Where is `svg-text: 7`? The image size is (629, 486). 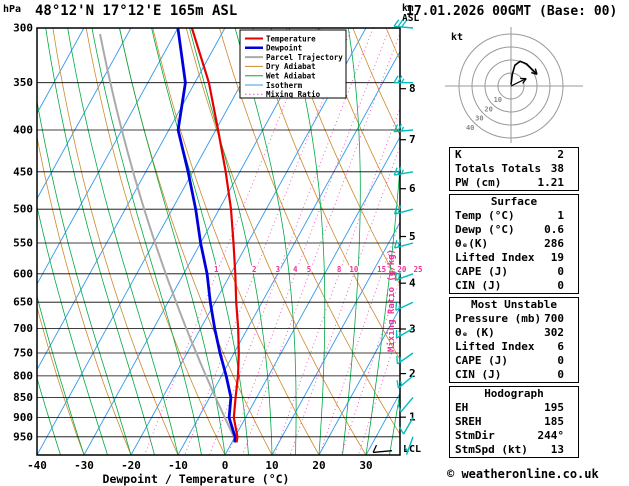
svg-text: 7 is located at coordinates (412, 139).